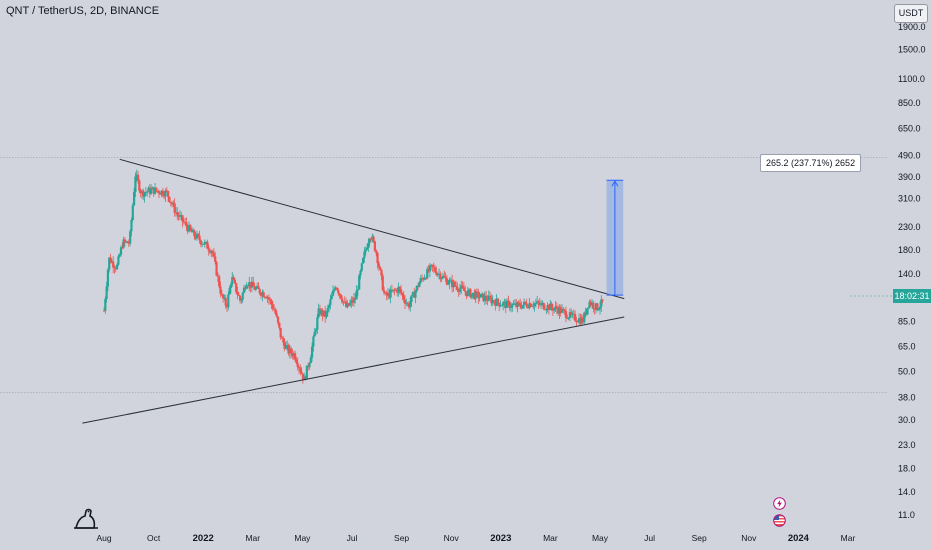 The image size is (932, 550). I want to click on x-tick-label: Mar, so click(550, 538).